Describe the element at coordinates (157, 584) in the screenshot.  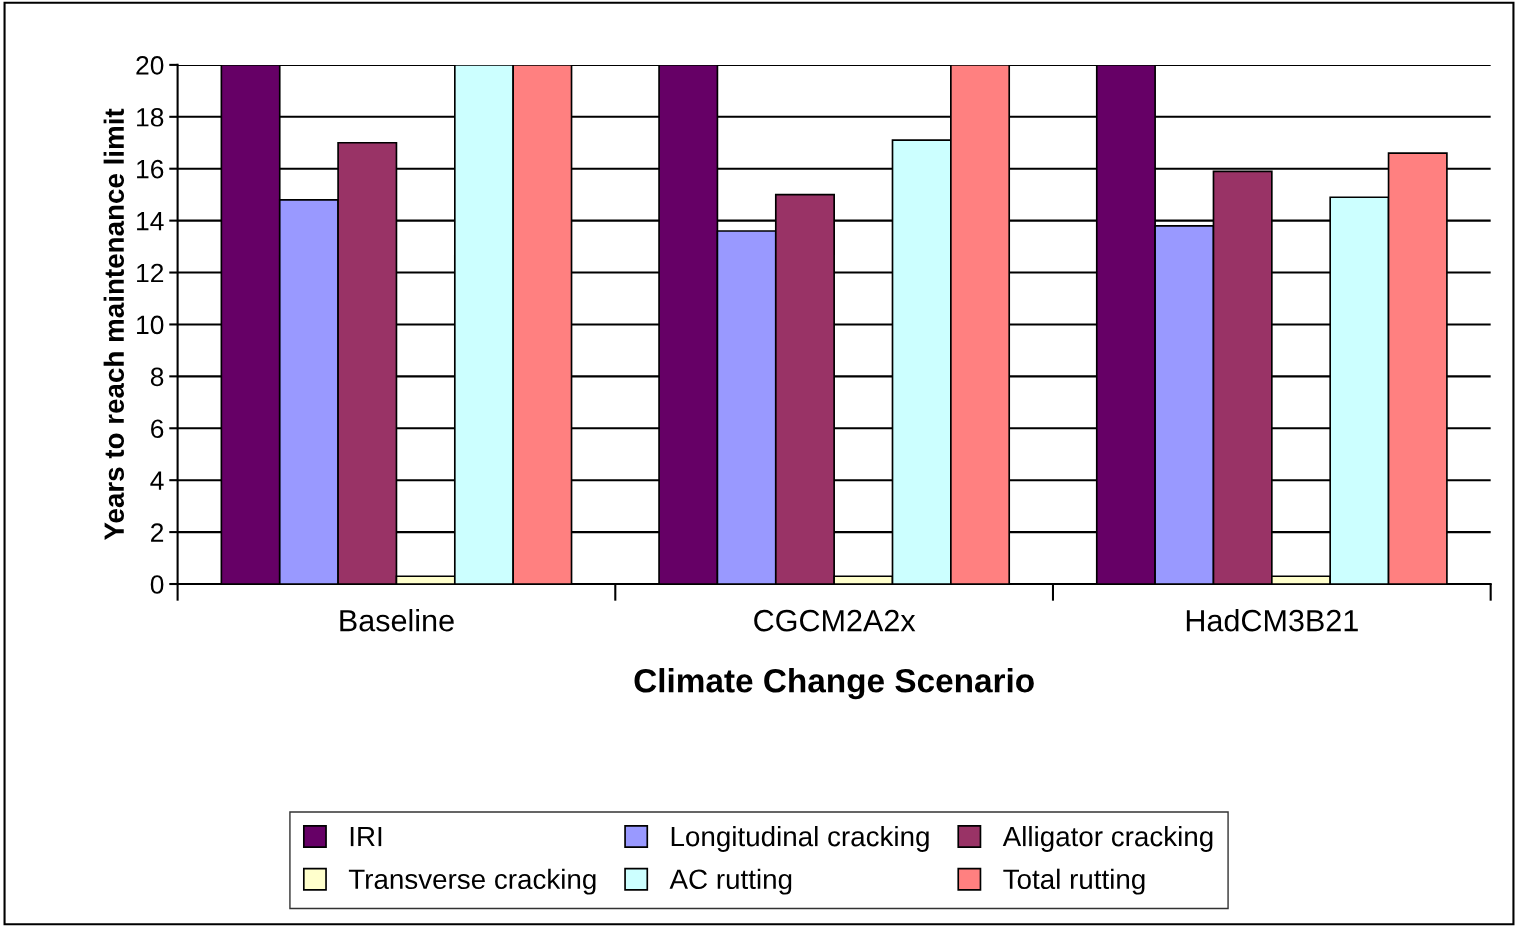
I see `y-tick-label: 0` at that location.